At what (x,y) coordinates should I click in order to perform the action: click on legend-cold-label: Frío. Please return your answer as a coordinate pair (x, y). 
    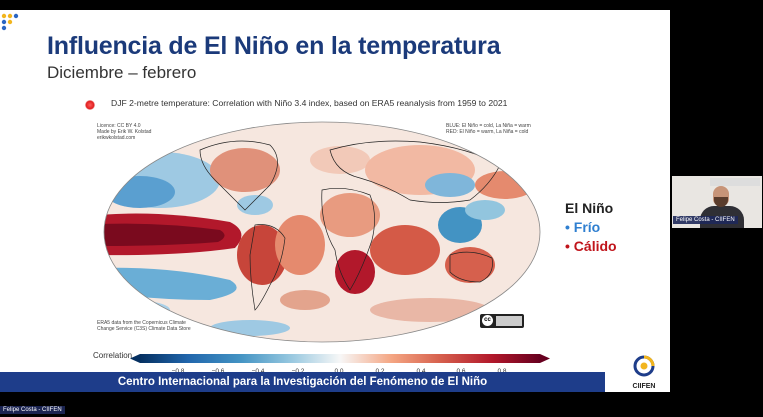
    Looking at the image, I should click on (587, 227).